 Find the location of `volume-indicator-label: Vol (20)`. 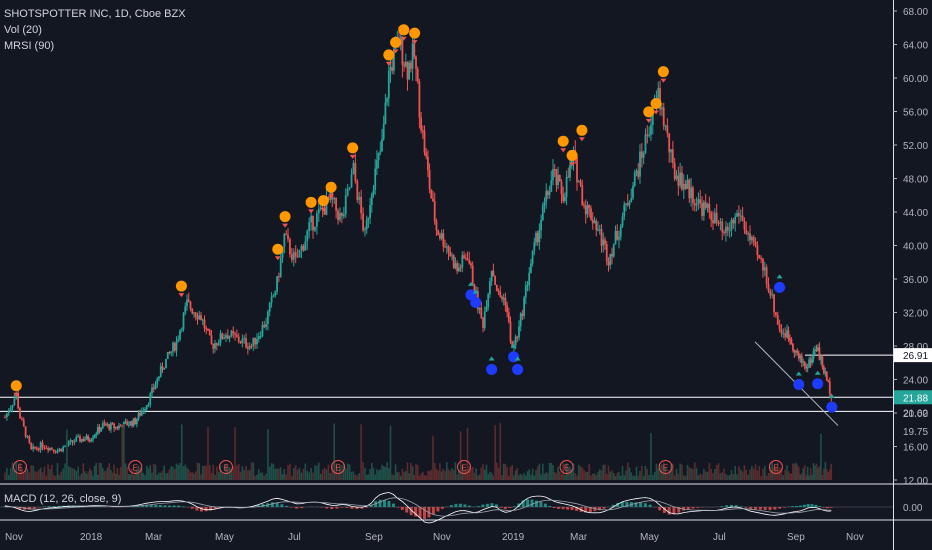

volume-indicator-label: Vol (20) is located at coordinates (23, 30).